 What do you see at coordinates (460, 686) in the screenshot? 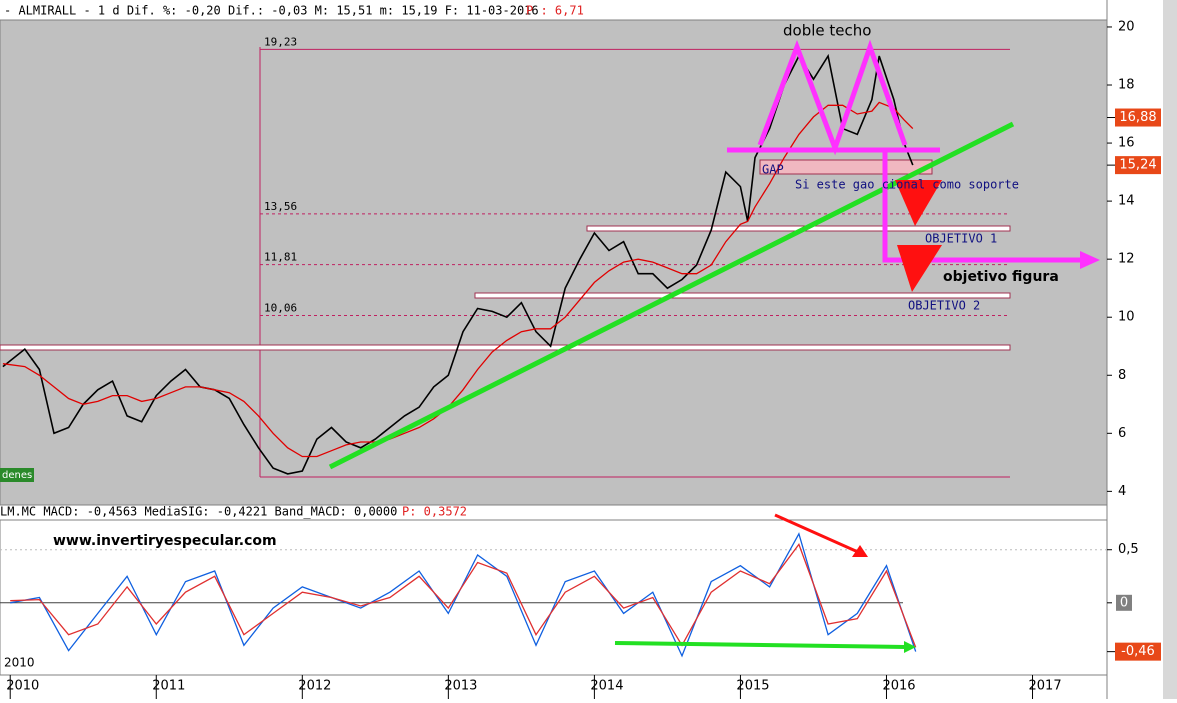
I see `x-tick-label: 2013` at bounding box center [460, 686].